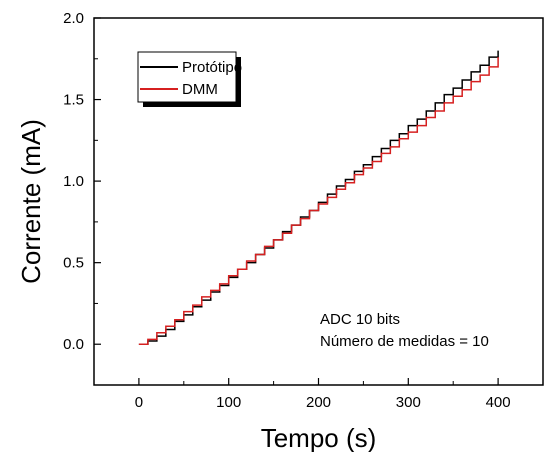 The image size is (545, 452). I want to click on annotation-measurements: Número de medidas = 10, so click(404, 341).